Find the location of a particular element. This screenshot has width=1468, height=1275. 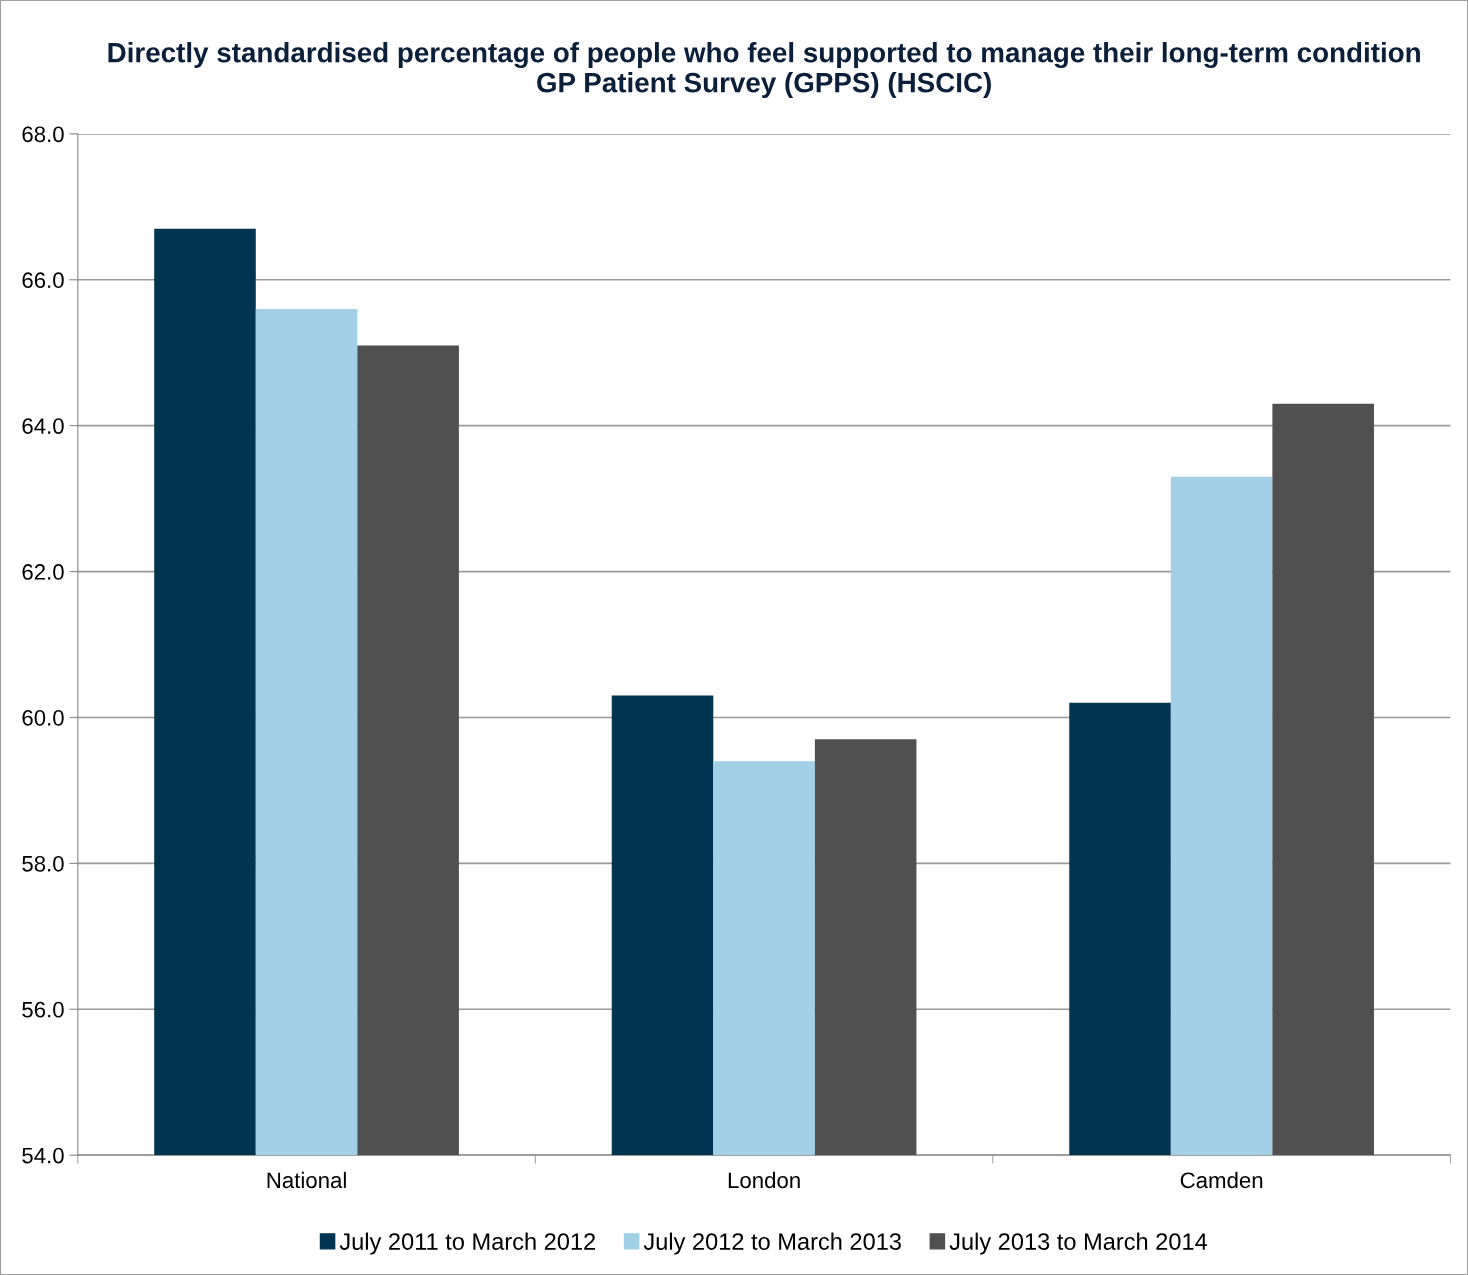

y-tick-label: 68.0 is located at coordinates (43, 134).